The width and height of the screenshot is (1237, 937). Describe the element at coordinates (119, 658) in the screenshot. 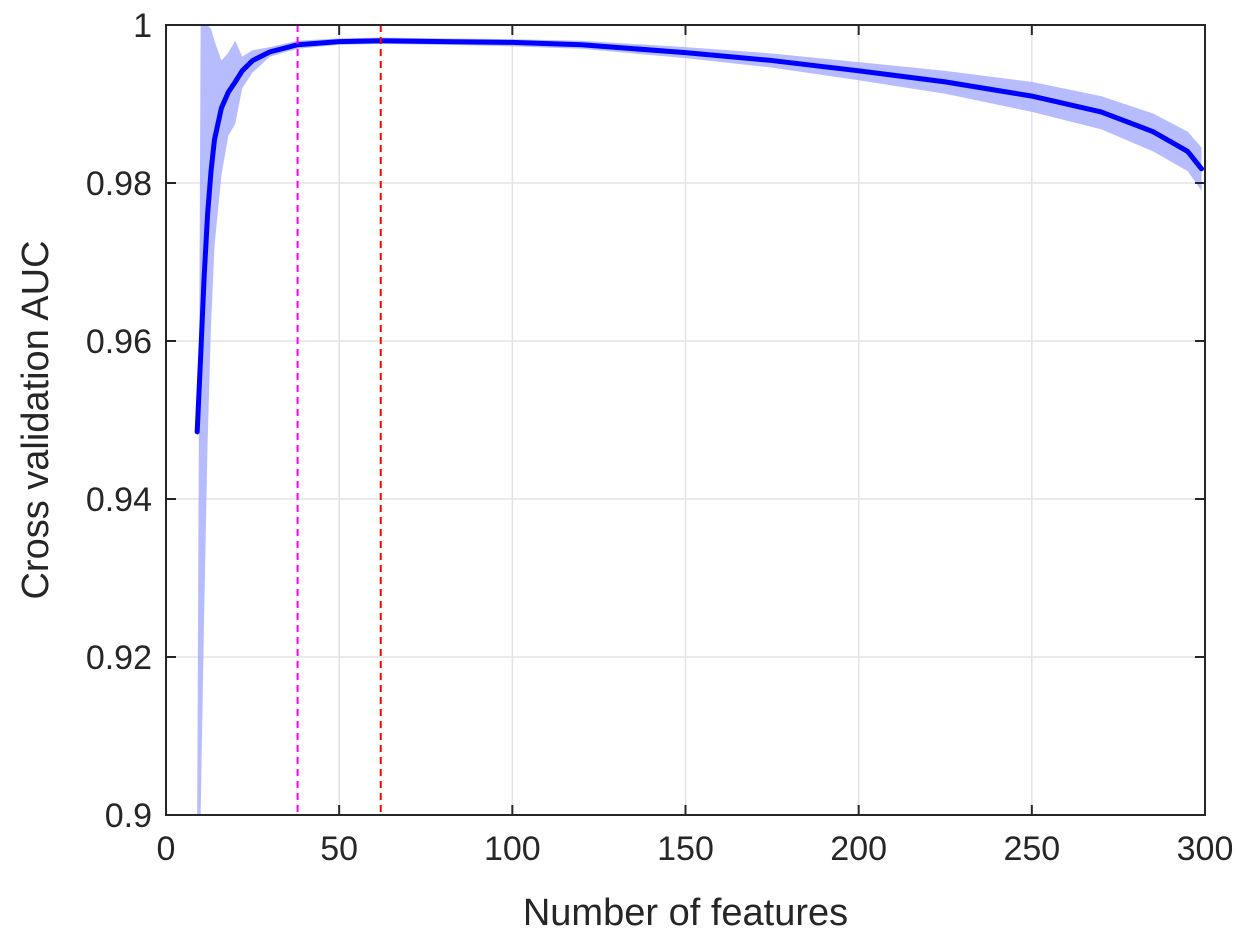

I see `y-tick-label: 0.92` at that location.